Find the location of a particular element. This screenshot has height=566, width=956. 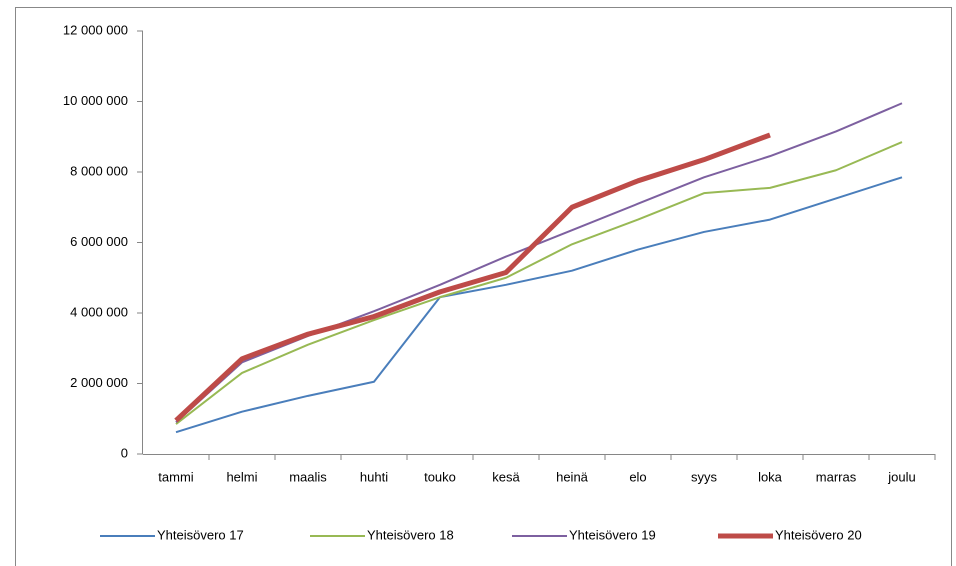

x-tick-label: helmi is located at coordinates (241, 476).